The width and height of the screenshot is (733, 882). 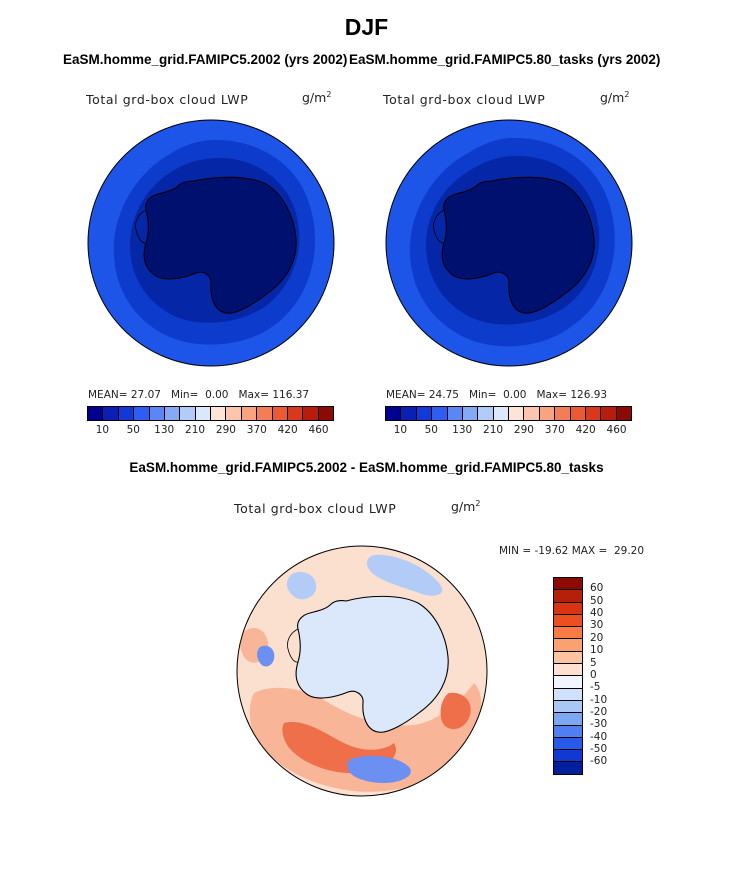 What do you see at coordinates (455, 711) in the screenshot?
I see `strong-positive-region` at bounding box center [455, 711].